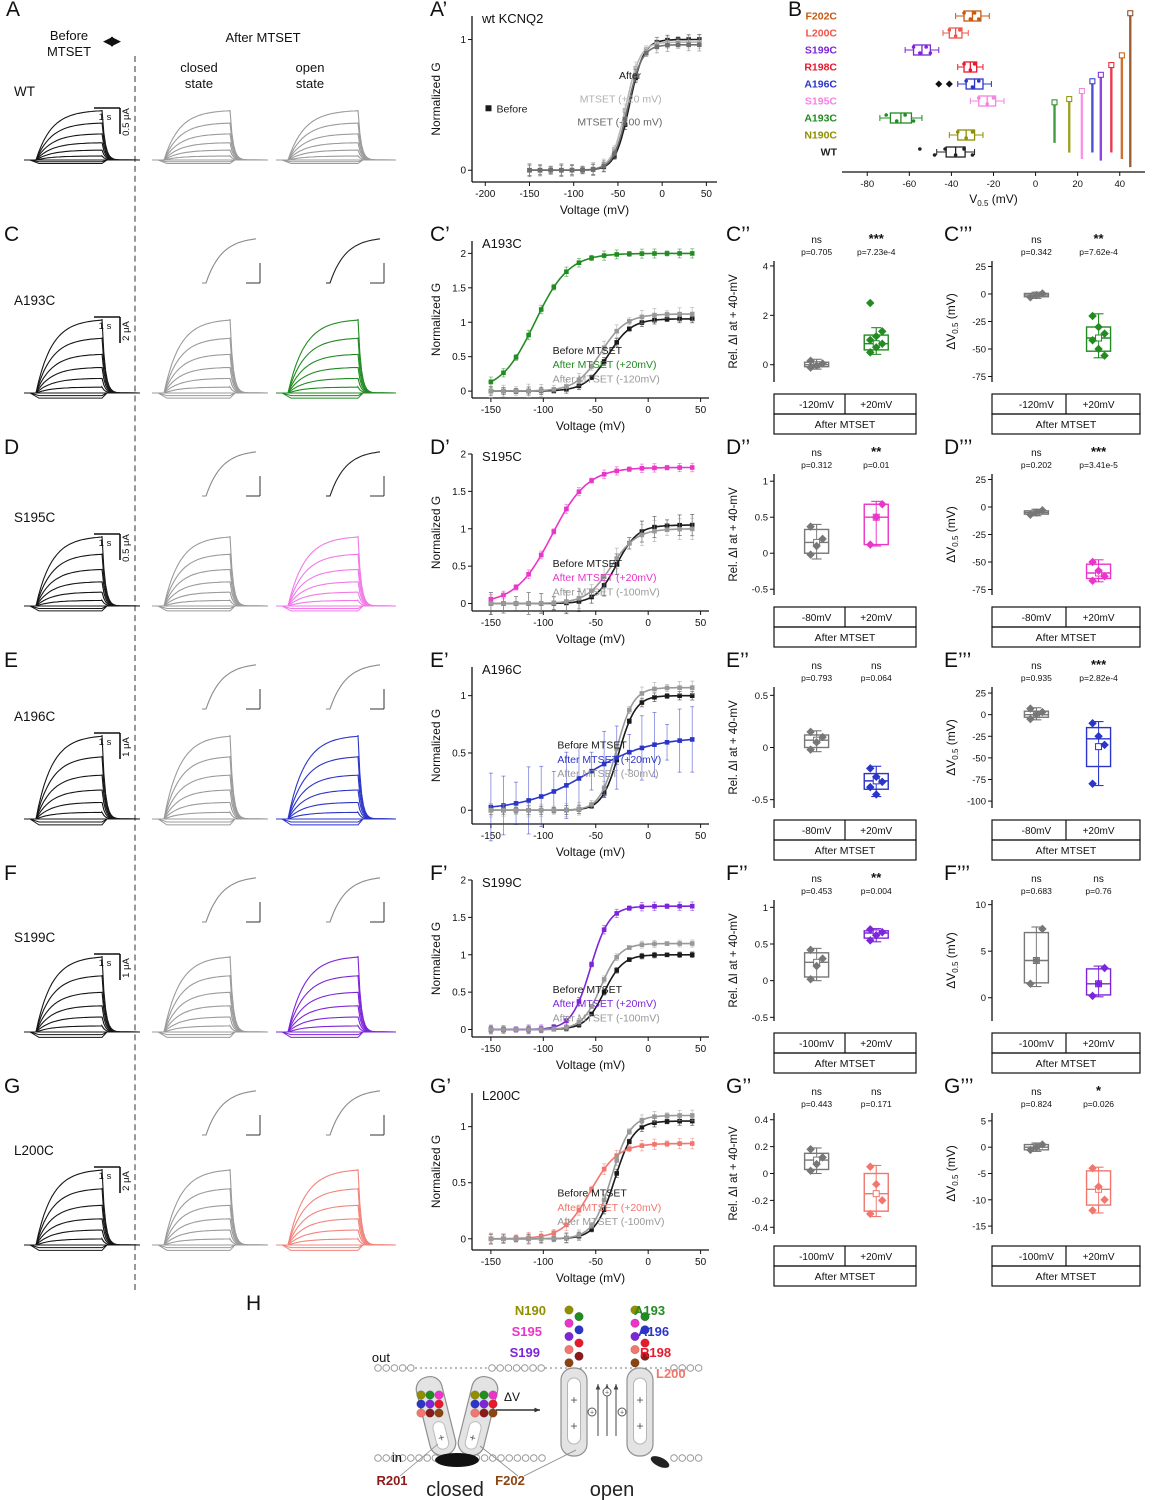  I want to click on svg-text: 0.5 μA, so click(126, 548).